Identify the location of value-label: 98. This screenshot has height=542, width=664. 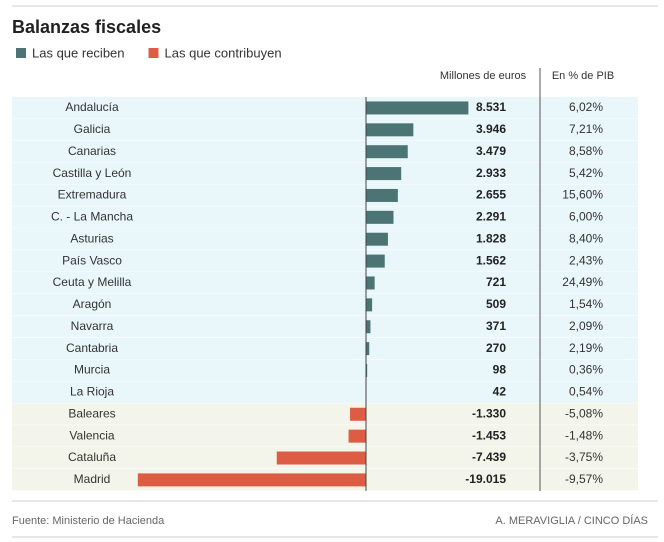
(500, 370).